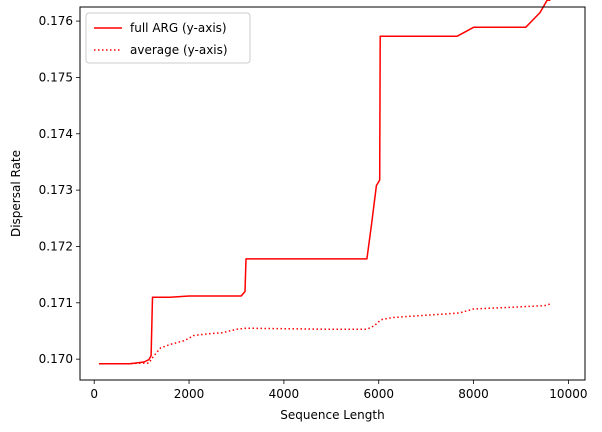 Image resolution: width=602 pixels, height=432 pixels. What do you see at coordinates (284, 394) in the screenshot?
I see `x-tick-label: 4000` at bounding box center [284, 394].